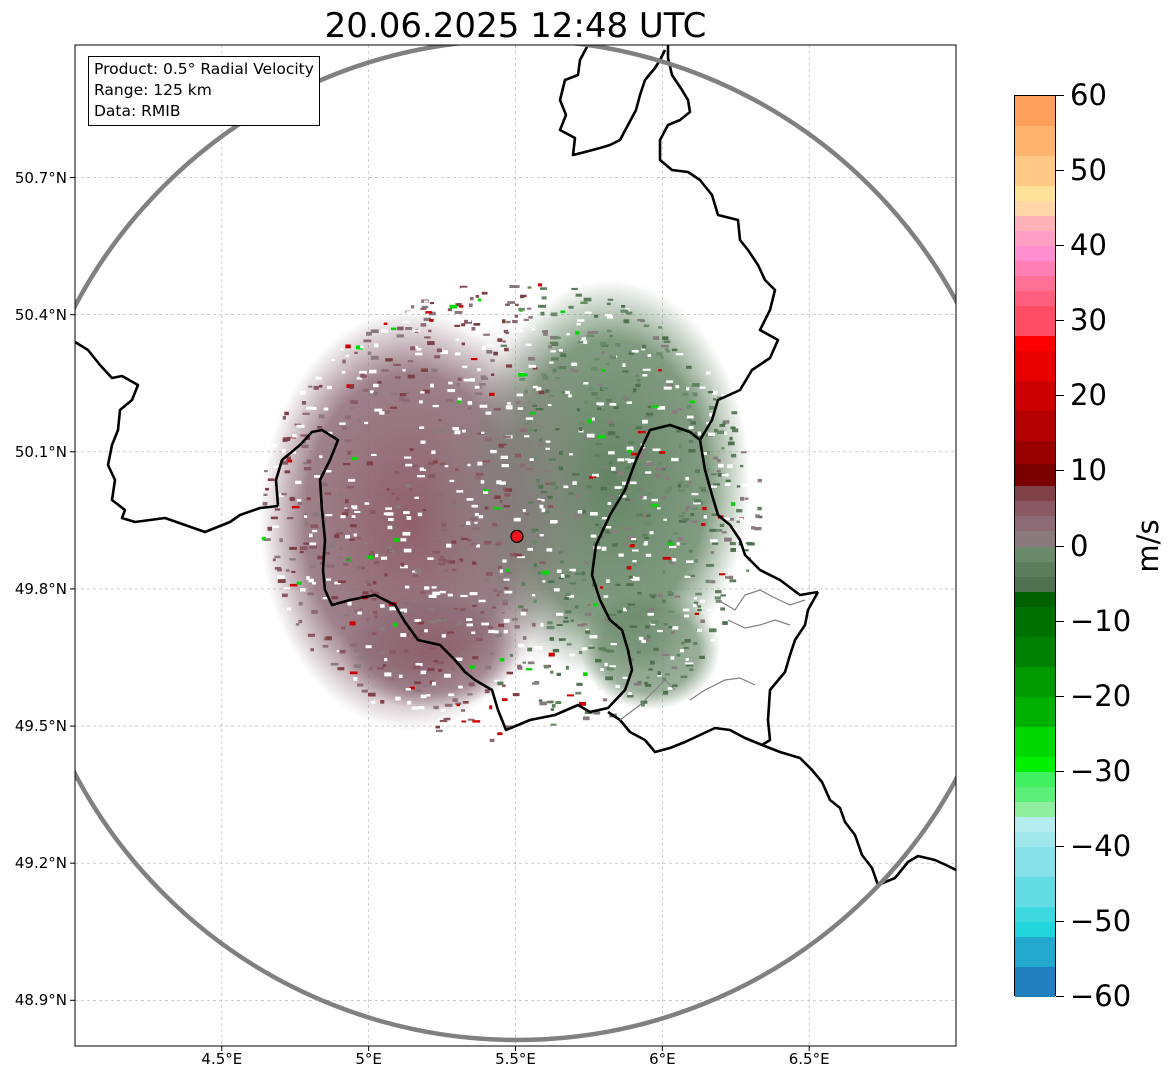  I want to click on colorbar-tickmark, so click(1060, 546).